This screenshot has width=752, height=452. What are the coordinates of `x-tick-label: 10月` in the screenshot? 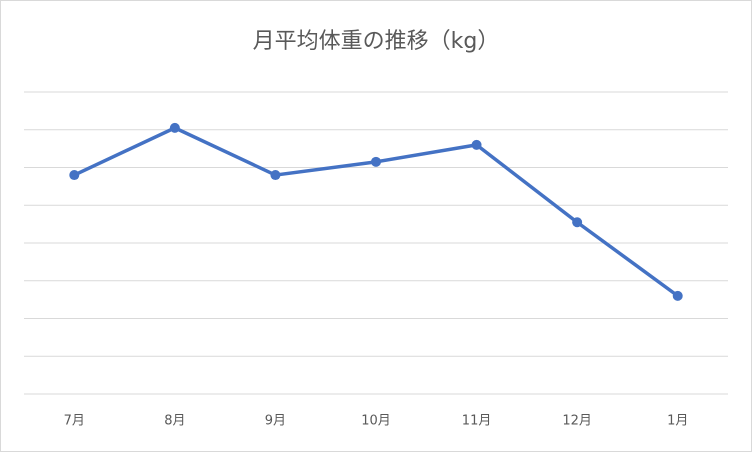 It's located at (376, 421).